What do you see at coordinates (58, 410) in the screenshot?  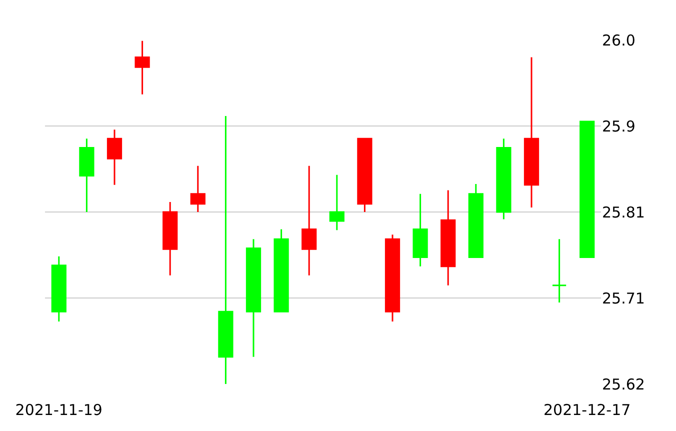 I see `x-tick-label: 2021-11-19` at bounding box center [58, 410].